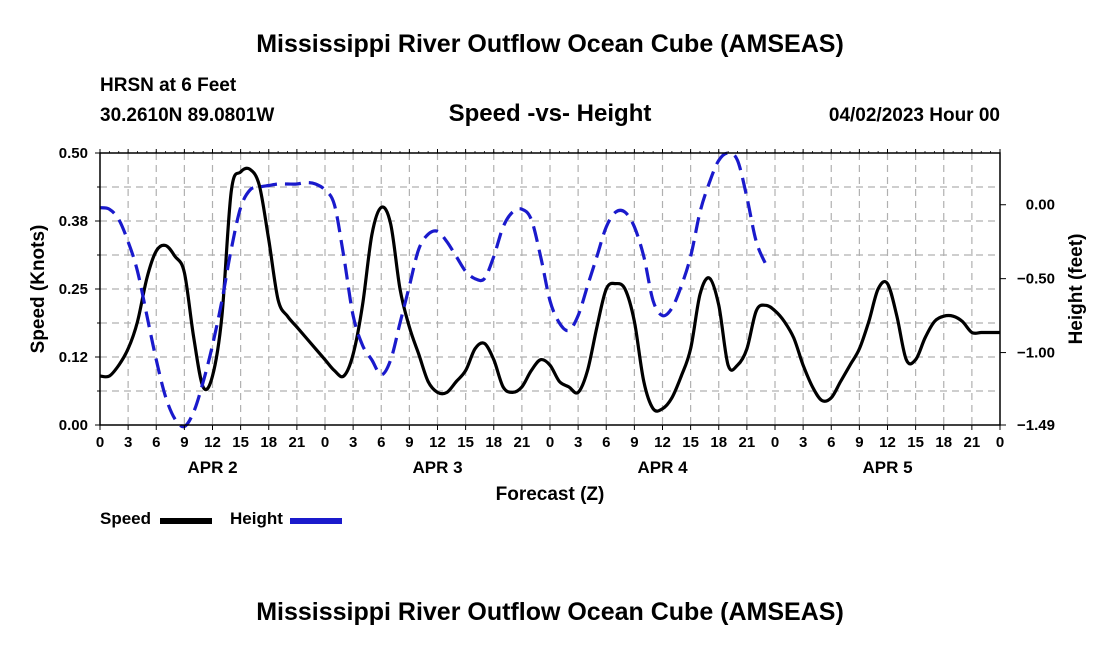 The image size is (1100, 650). What do you see at coordinates (168, 85) in the screenshot?
I see `station-label: HRSN at 6 Feet` at bounding box center [168, 85].